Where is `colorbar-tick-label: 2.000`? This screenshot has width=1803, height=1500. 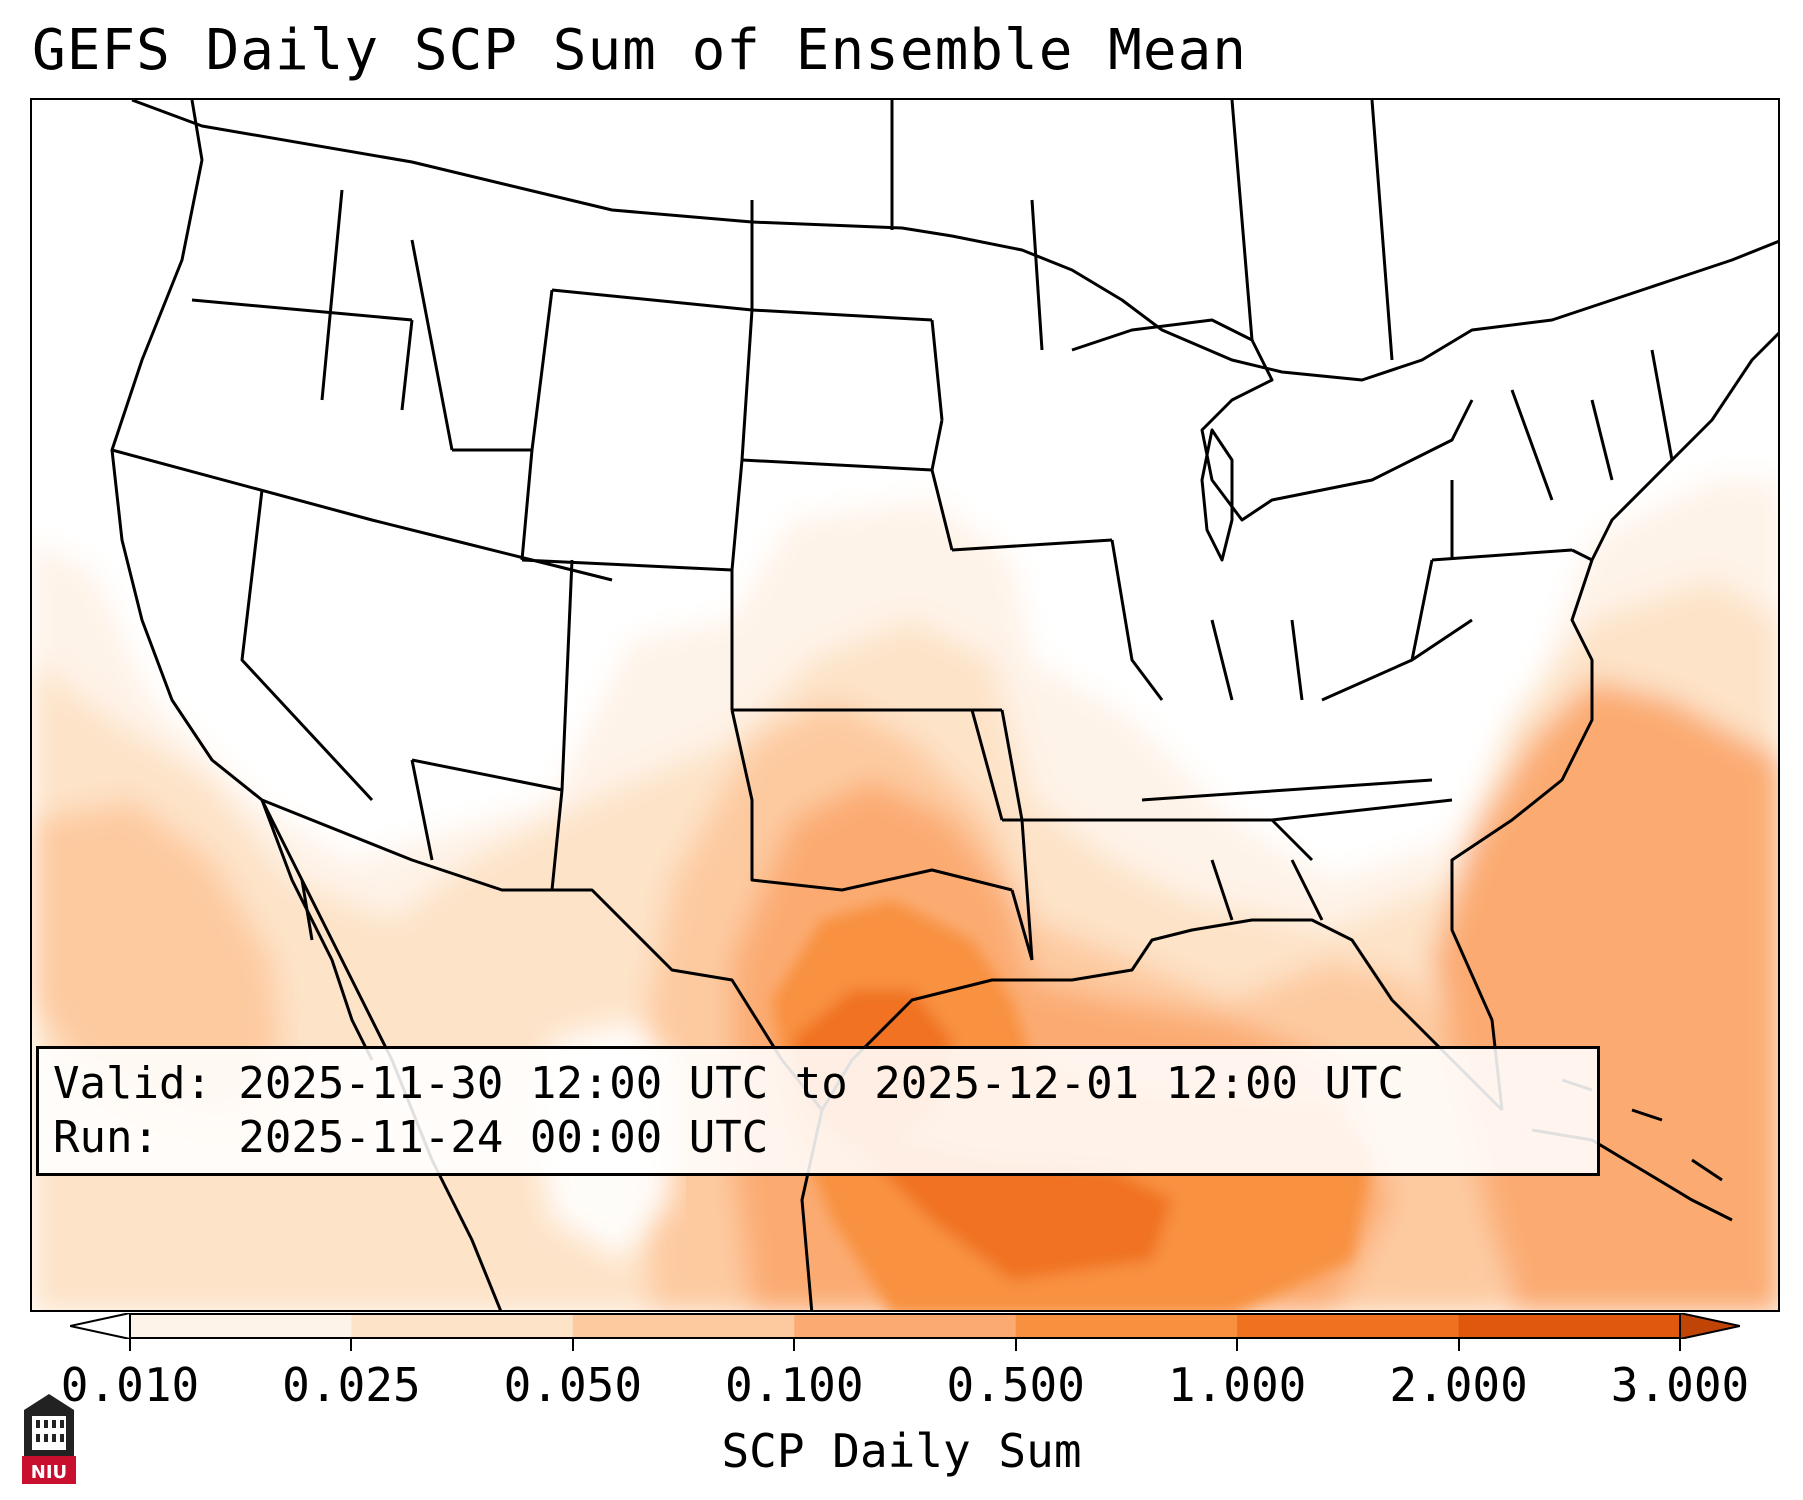
colorbar-tick-label: 2.000 is located at coordinates (1458, 1385).